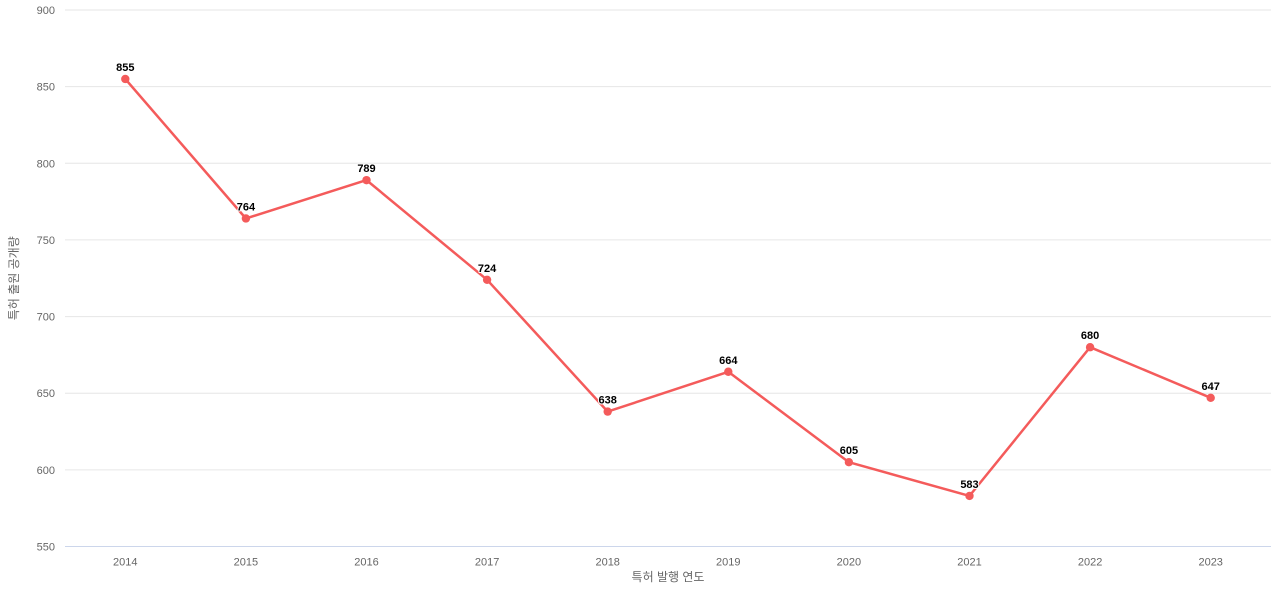  Describe the element at coordinates (487, 563) in the screenshot. I see `x-tick-label: 2017` at that location.